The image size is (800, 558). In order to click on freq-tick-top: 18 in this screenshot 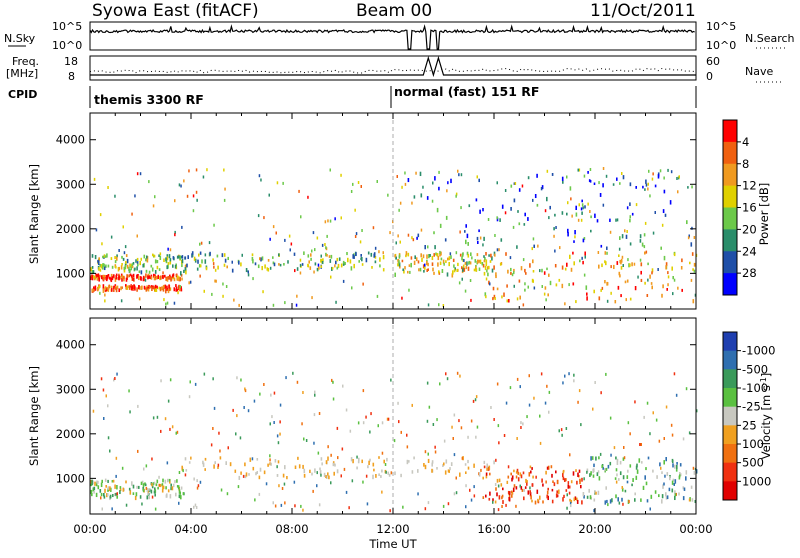, I will do `click(71, 61)`.